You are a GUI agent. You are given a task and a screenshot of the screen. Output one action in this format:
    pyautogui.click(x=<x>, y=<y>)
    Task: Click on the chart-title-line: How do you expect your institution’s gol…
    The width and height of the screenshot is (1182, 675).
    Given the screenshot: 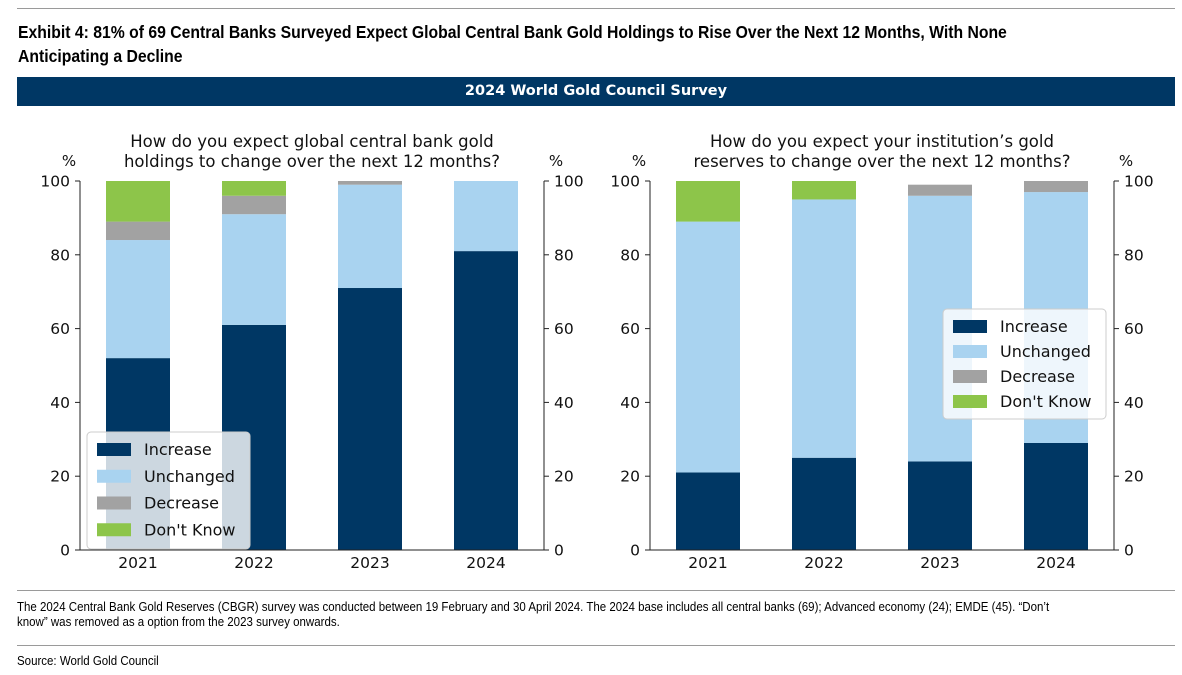 What is the action you would take?
    pyautogui.click(x=882, y=141)
    